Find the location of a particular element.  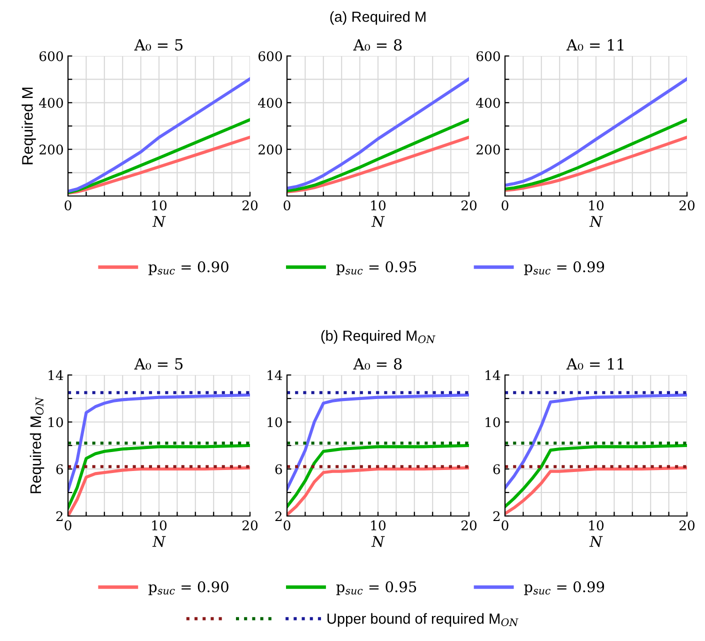

y-axis-title: Required M$_{ON}$ is located at coordinates (37, 445).